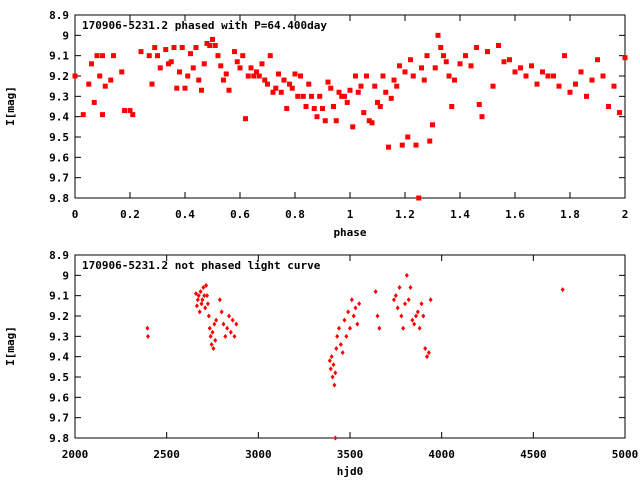 The width and height of the screenshot is (640, 480). Describe the element at coordinates (75, 454) in the screenshot. I see `unphased-x-tick-label: 2000` at that location.